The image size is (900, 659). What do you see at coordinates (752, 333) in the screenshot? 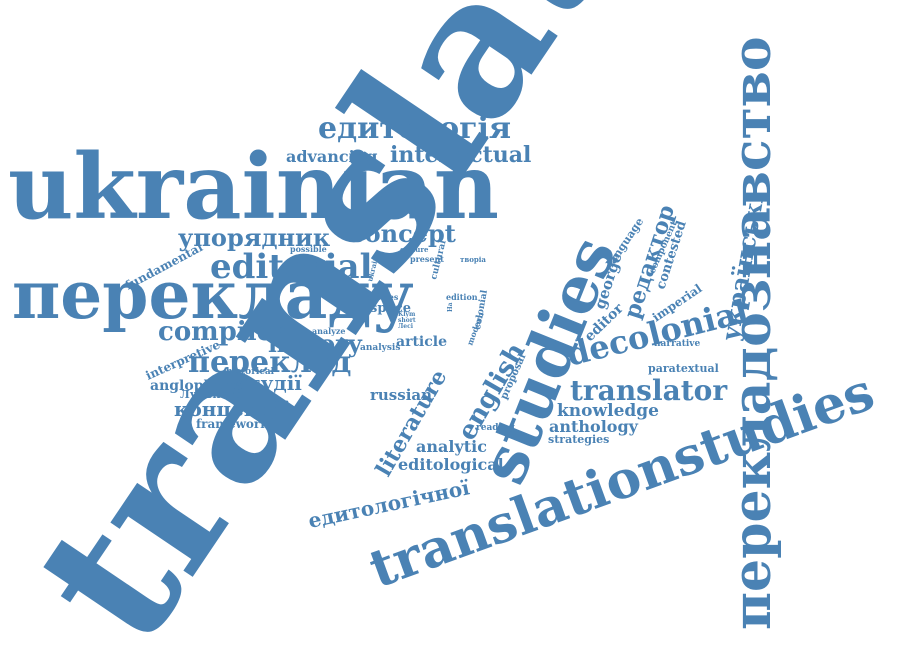
I see `word-perekladoznavstvo: перекладознавство` at bounding box center [752, 333].